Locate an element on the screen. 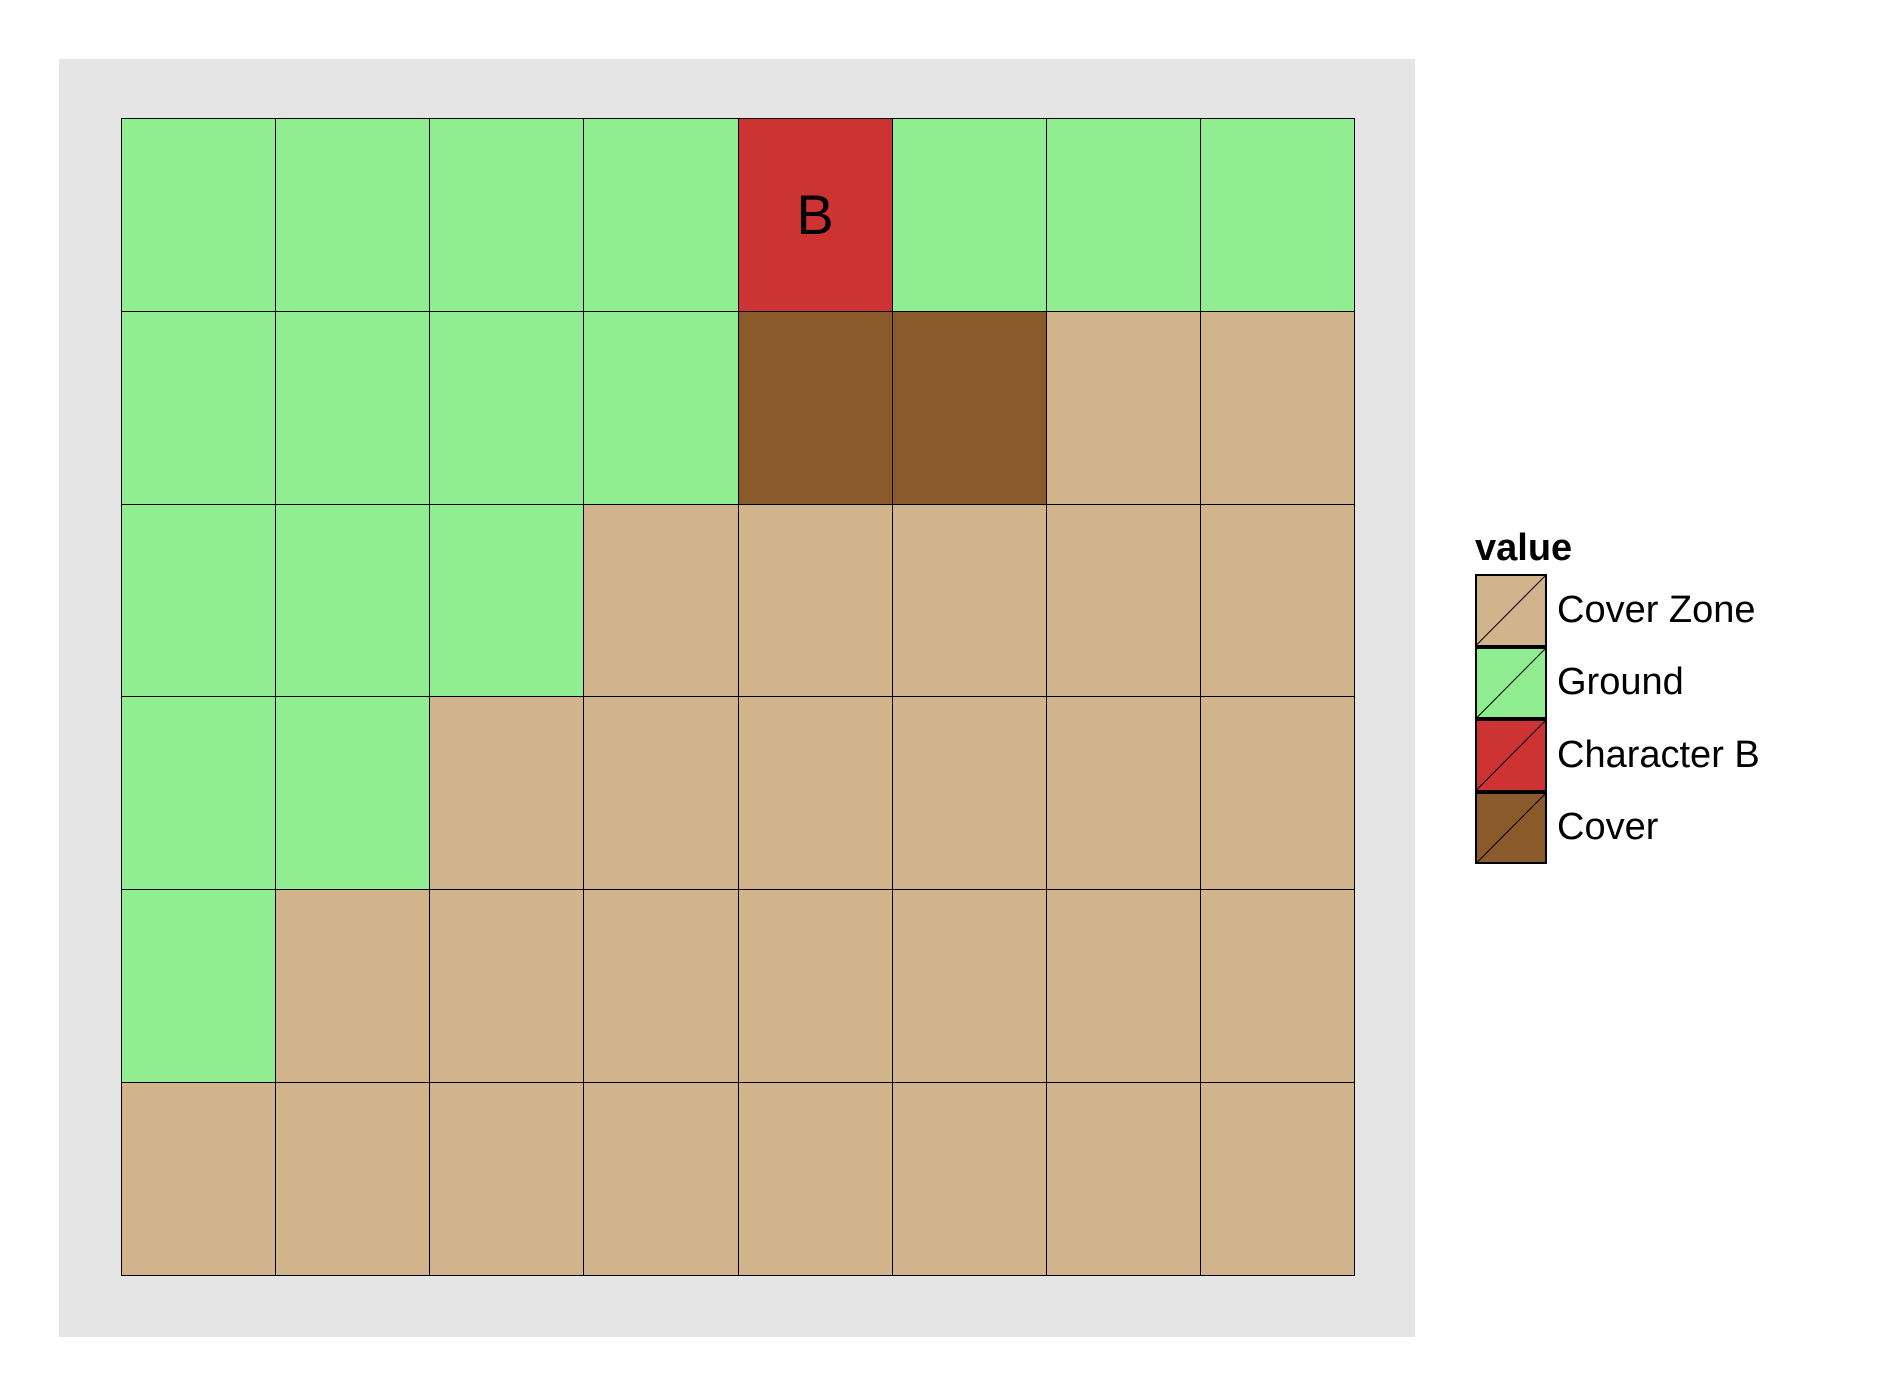 The width and height of the screenshot is (1879, 1387). legend-item-cover-zone: Cover Zone is located at coordinates (1655, 610).